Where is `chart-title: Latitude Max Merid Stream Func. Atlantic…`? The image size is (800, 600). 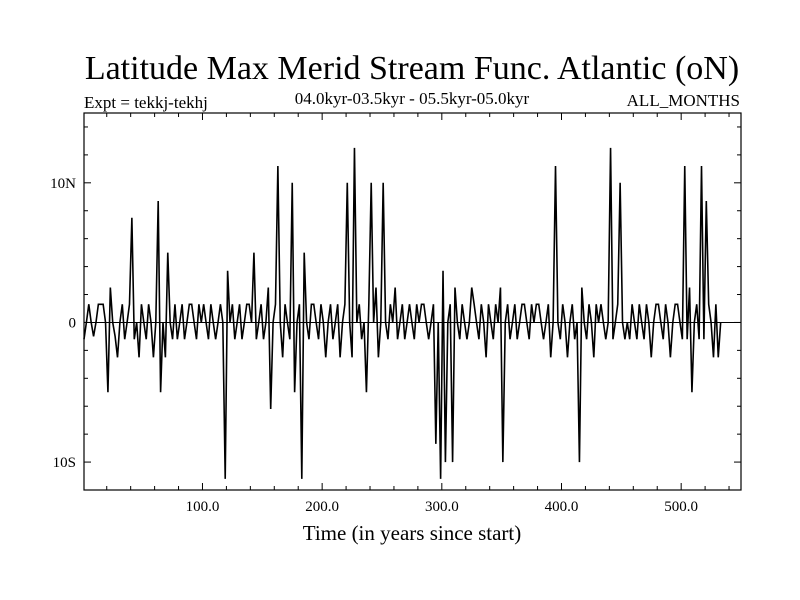 chart-title: Latitude Max Merid Stream Func. Atlantic… is located at coordinates (412, 68).